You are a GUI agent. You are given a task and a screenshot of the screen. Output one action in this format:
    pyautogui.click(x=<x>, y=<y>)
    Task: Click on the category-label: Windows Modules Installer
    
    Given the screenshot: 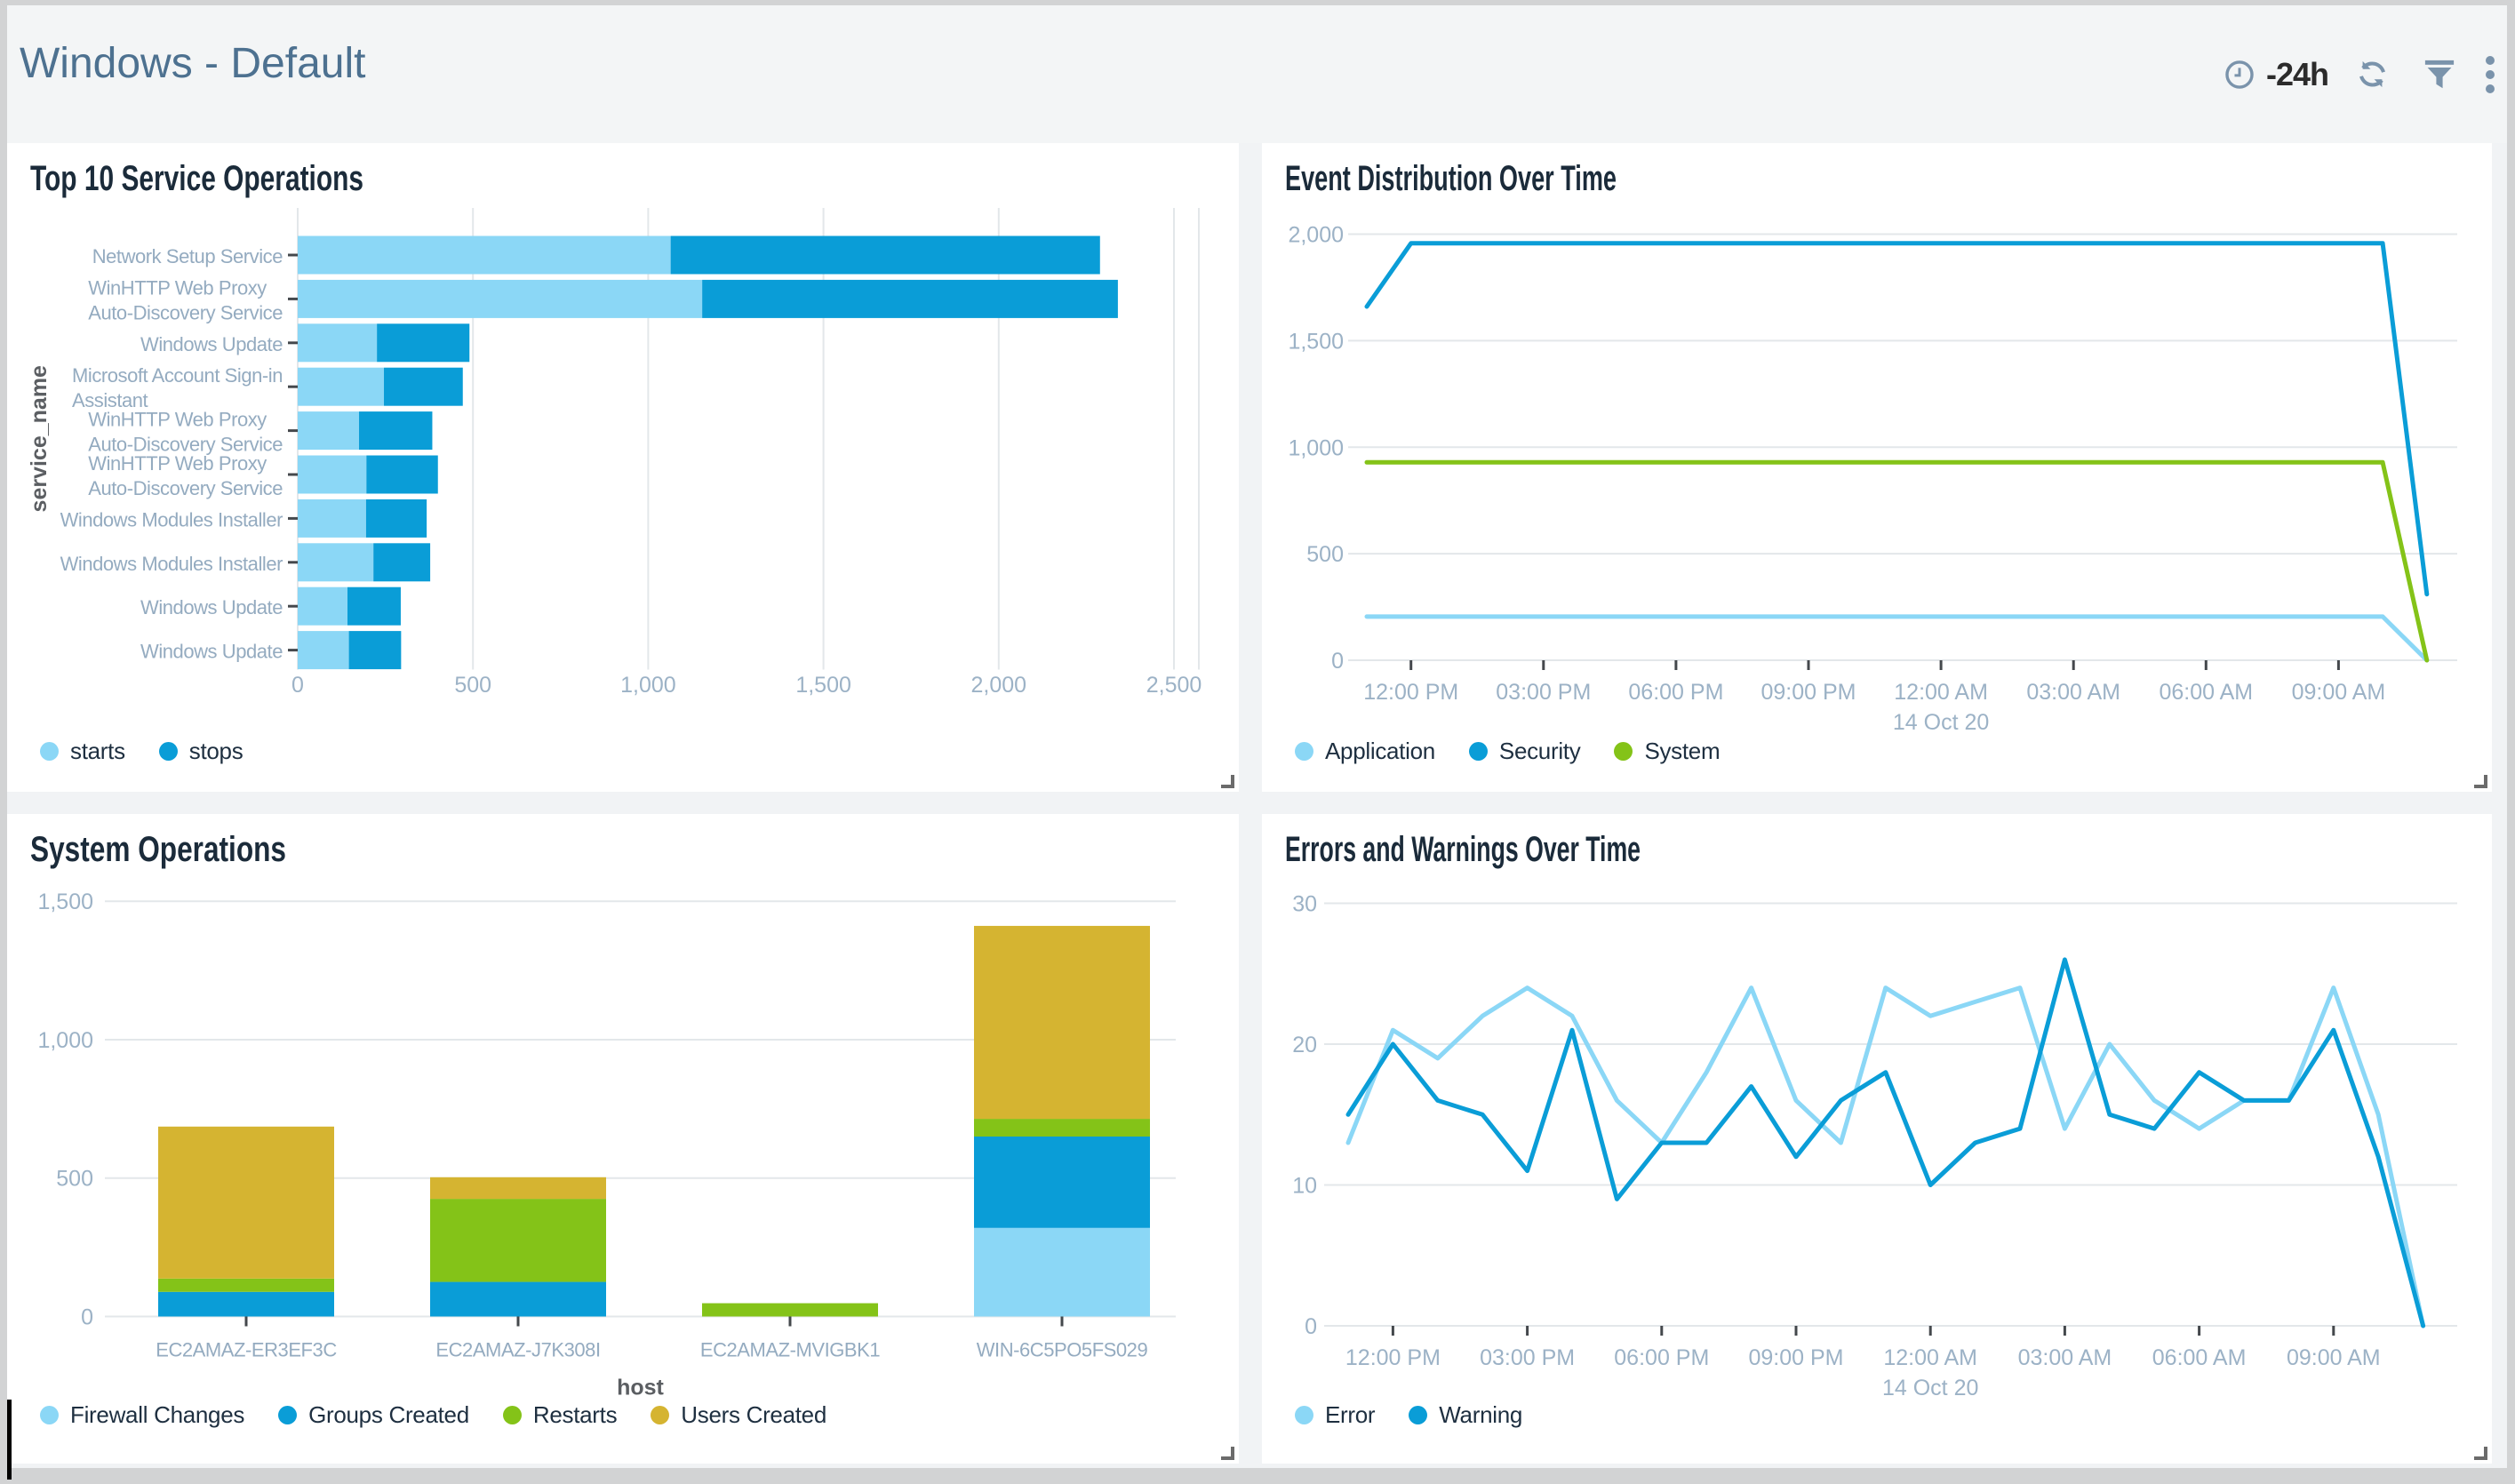 What is the action you would take?
    pyautogui.click(x=171, y=564)
    